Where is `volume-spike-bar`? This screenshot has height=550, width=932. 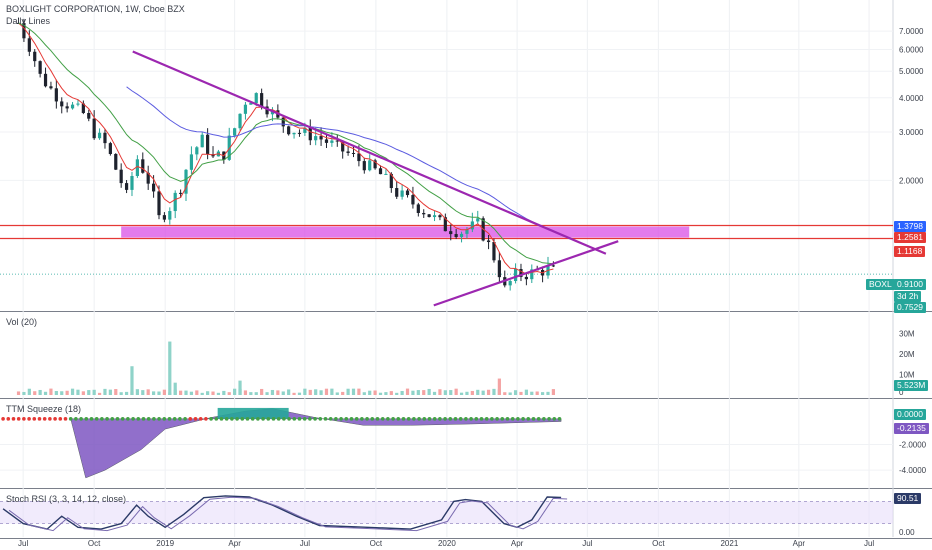
volume-spike-bar is located at coordinates (132, 380).